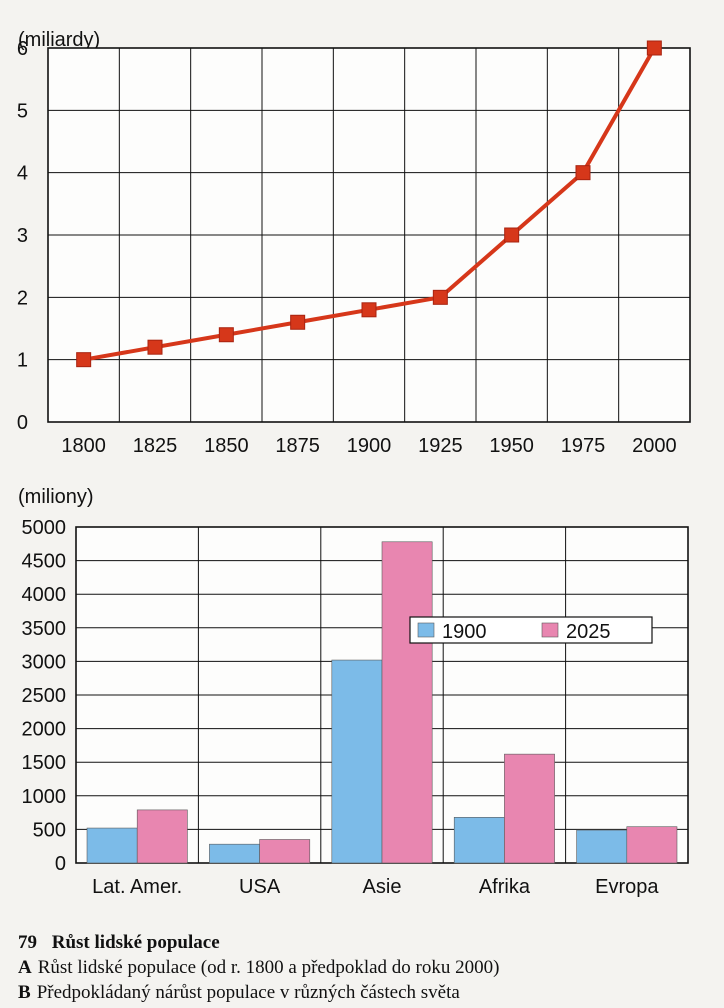 The width and height of the screenshot is (724, 1008). I want to click on line-chart-x-tick-labels: 1800 1825 1850 1875 1900 1925 1950 1975 2000, so click(368, 446).